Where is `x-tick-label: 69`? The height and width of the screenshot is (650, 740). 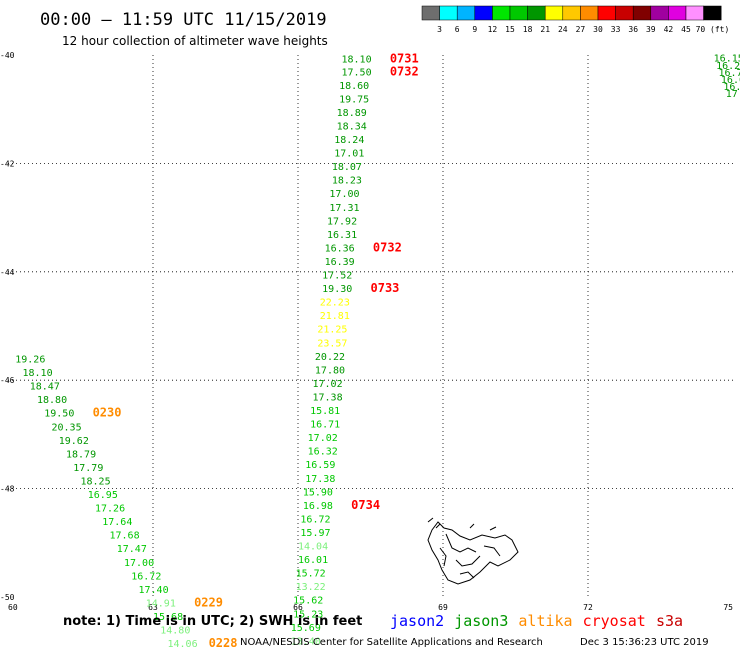 x-tick-label: 69 is located at coordinates (443, 607).